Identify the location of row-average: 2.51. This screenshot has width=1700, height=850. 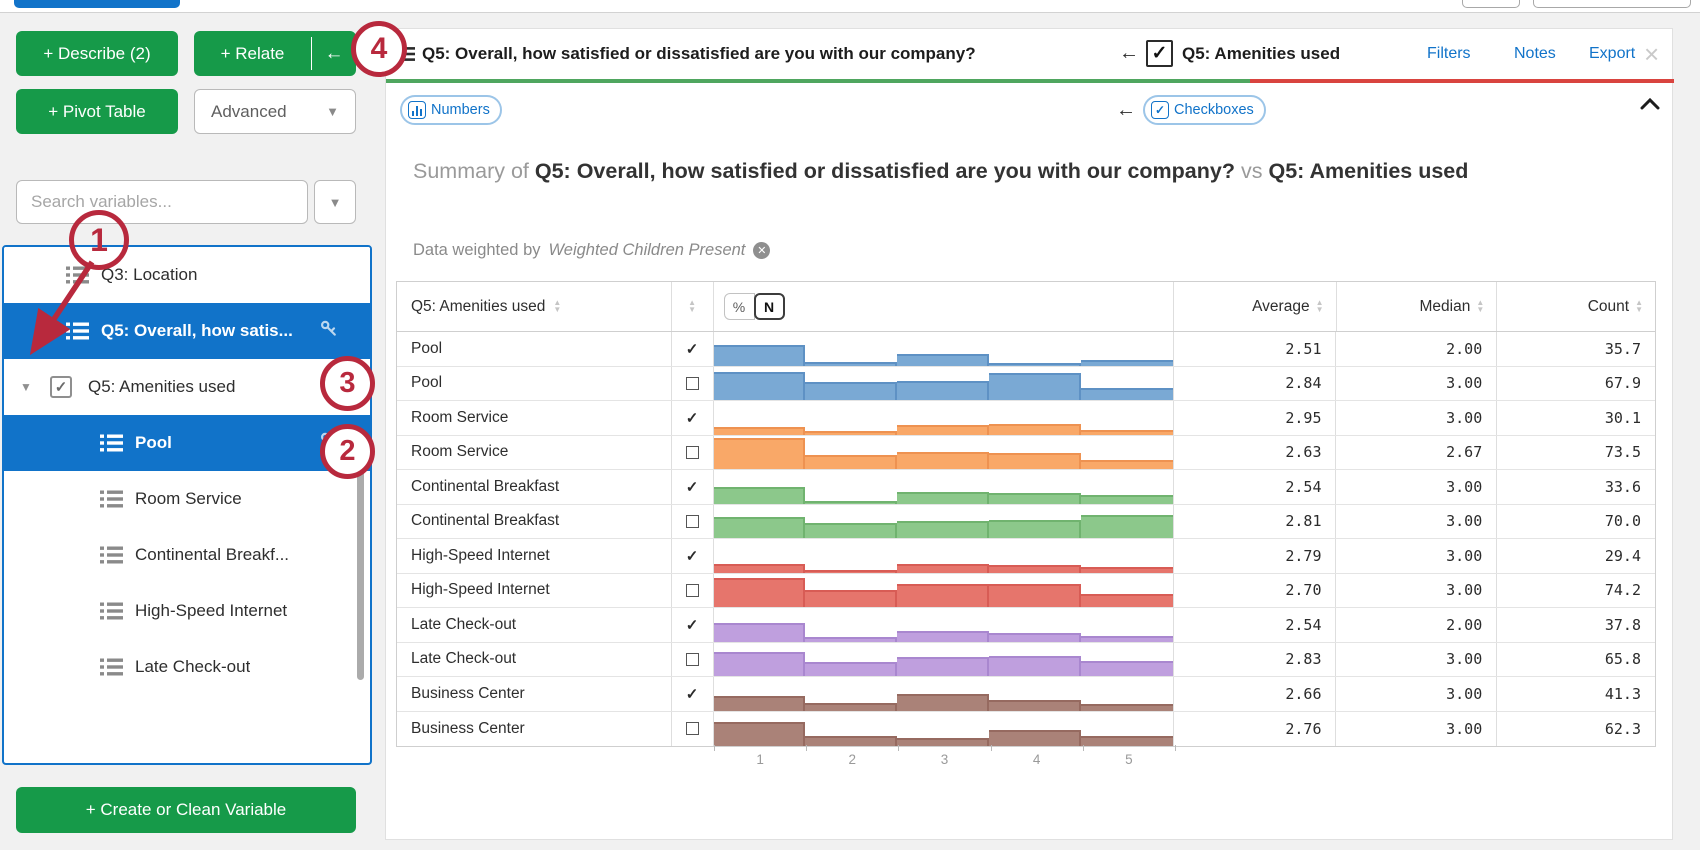
(1255, 349).